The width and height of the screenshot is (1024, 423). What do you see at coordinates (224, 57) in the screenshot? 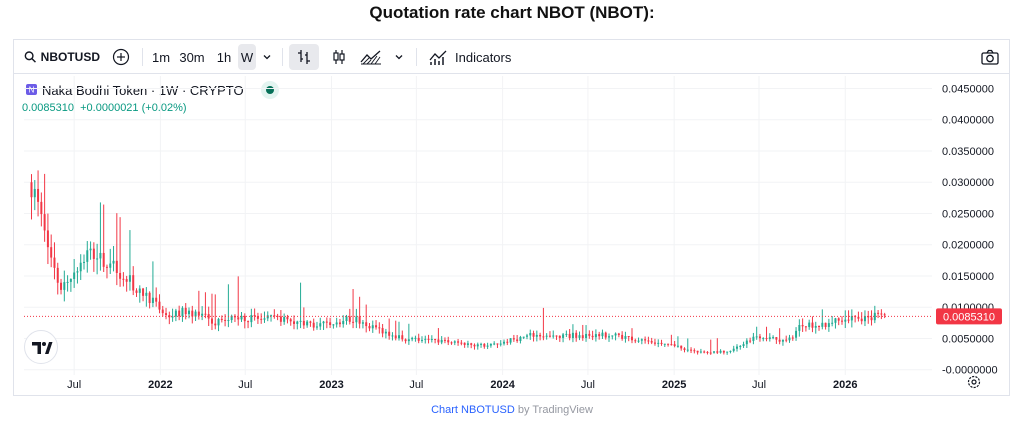
I see `interval-1h: 1h` at bounding box center [224, 57].